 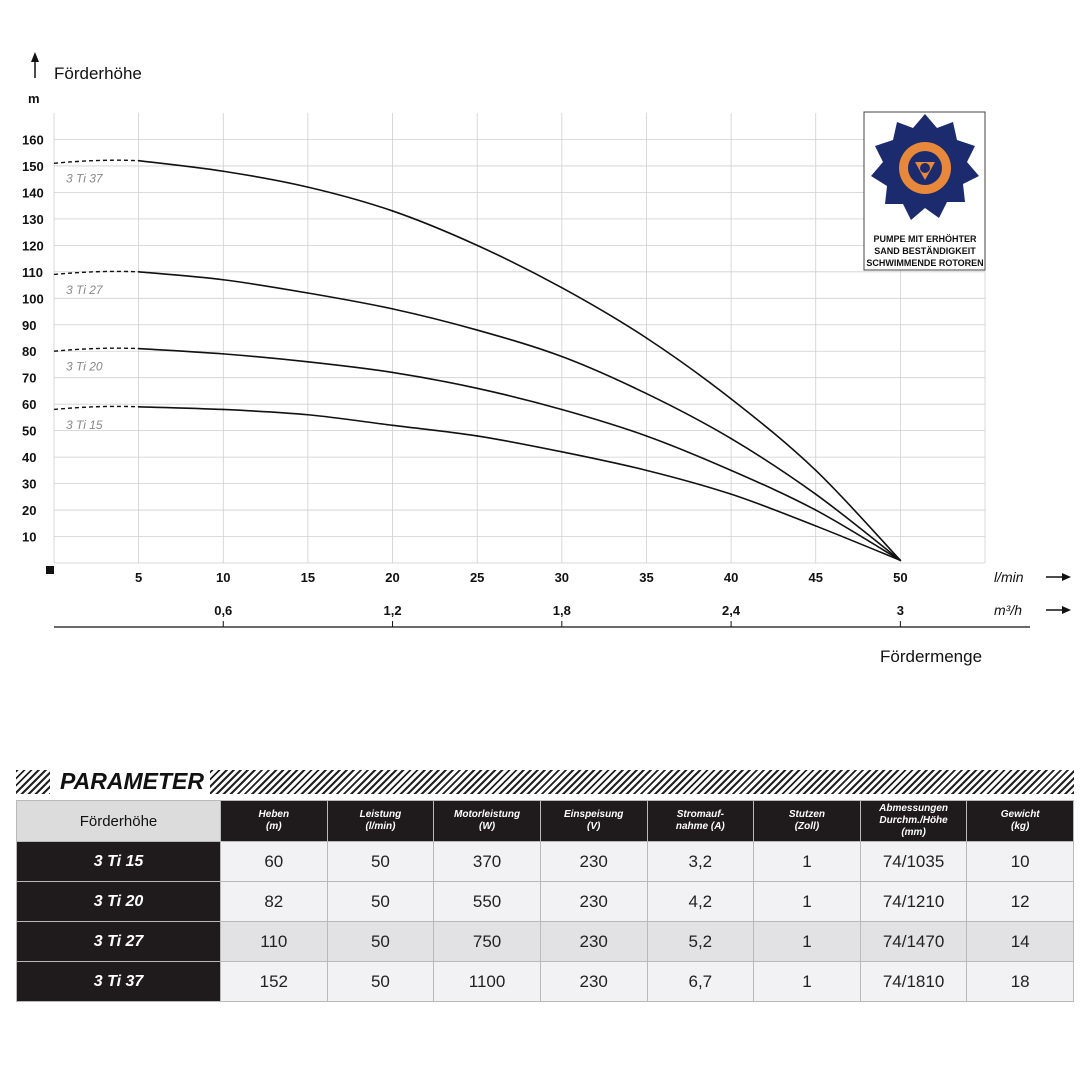 I want to click on y-axis-title: Förderhöhe, so click(x=98, y=73).